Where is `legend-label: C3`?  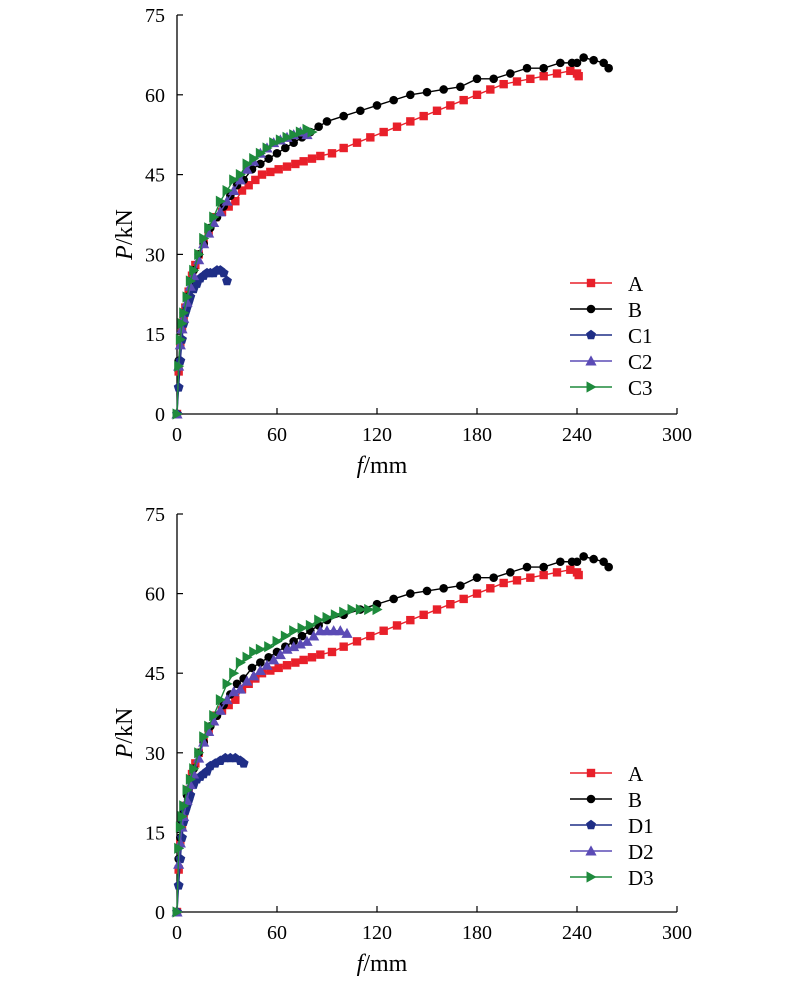
legend-label: C3 is located at coordinates (640, 388).